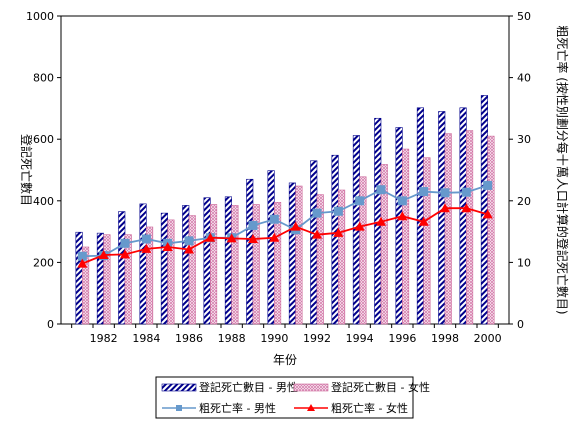  Describe the element at coordinates (248, 387) in the screenshot. I see `legend-label-male-count: 登記死亡數目 - 男性` at that location.